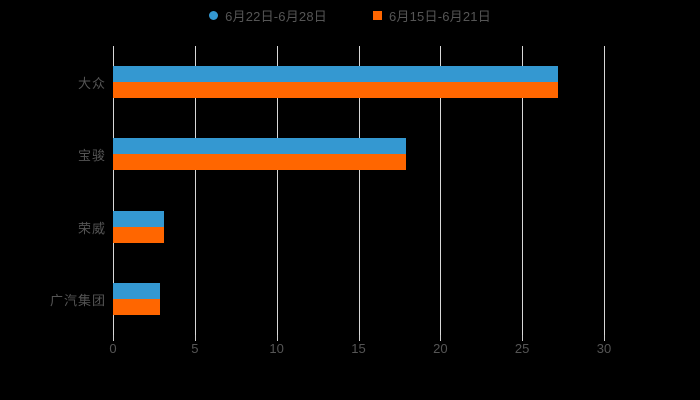 This screenshot has height=400, width=700. Describe the element at coordinates (113, 190) in the screenshot. I see `y-axis-line` at that location.